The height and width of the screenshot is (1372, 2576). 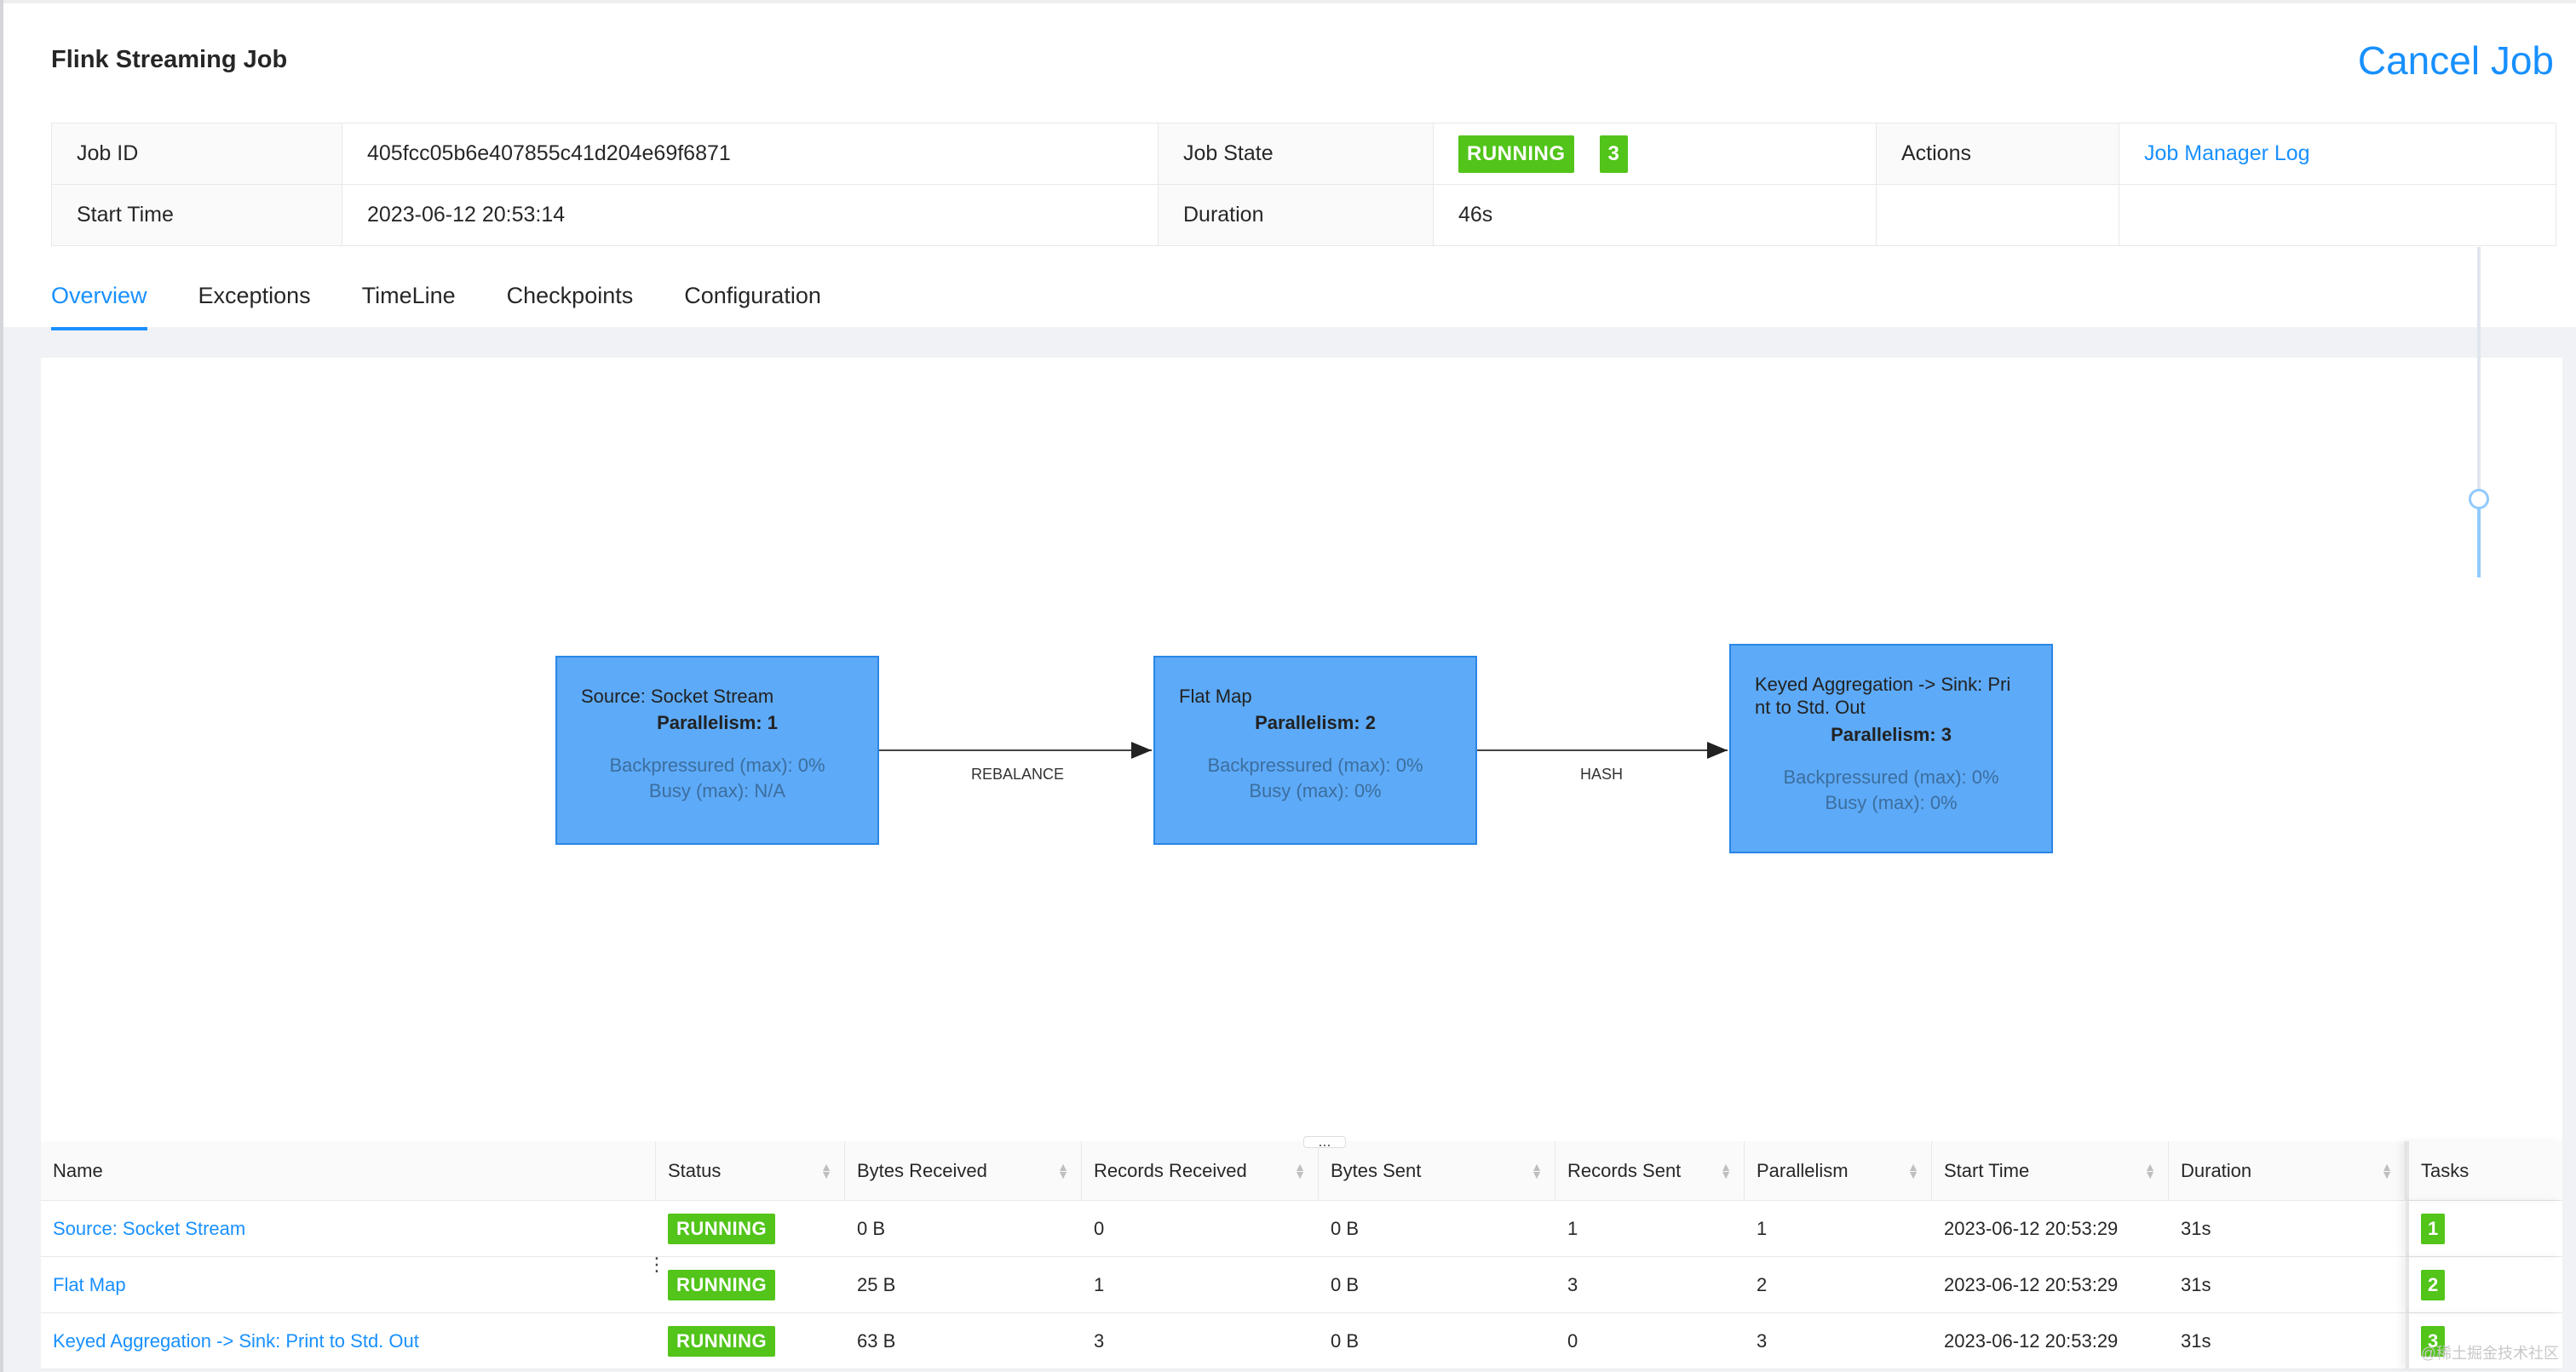 What do you see at coordinates (1216, 696) in the screenshot?
I see `node-name: Flat Map` at bounding box center [1216, 696].